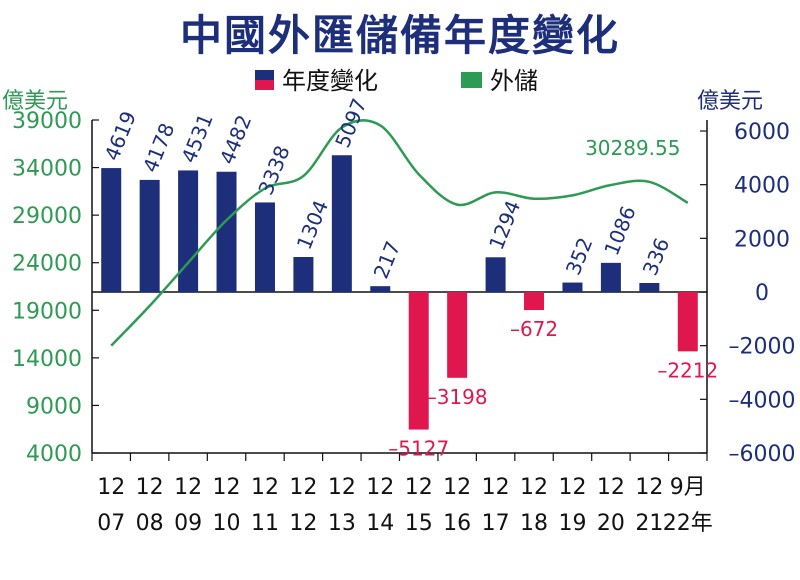  What do you see at coordinates (303, 523) in the screenshot?
I see `x-tick-label-bottom: 12` at bounding box center [303, 523].